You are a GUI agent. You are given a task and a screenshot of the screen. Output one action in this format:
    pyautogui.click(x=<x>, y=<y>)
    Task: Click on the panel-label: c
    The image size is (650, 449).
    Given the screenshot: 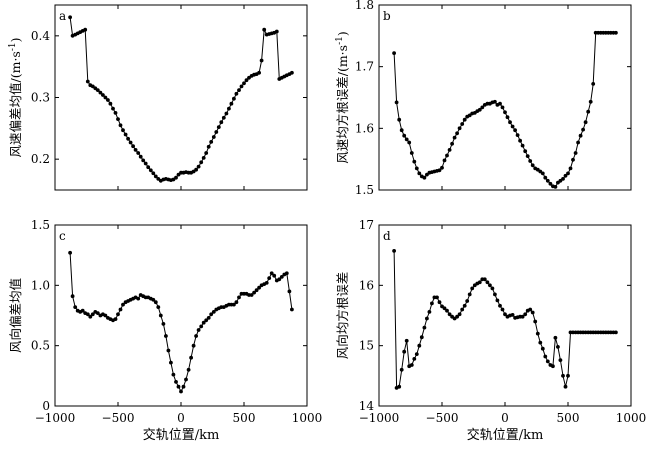 What is the action you would take?
    pyautogui.click(x=62, y=236)
    